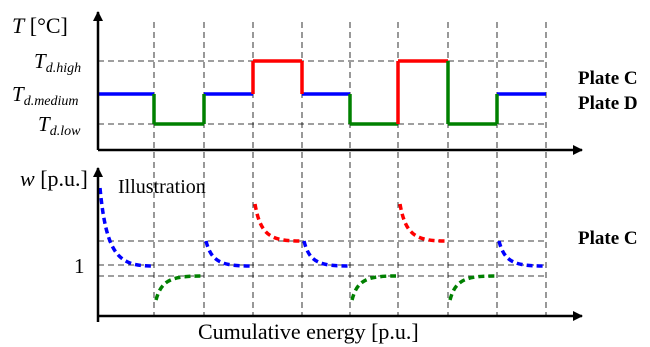 This screenshot has height=347, width=650. What do you see at coordinates (40, 25) in the screenshot?
I see `temperature-axis-label: T [°C]` at bounding box center [40, 25].